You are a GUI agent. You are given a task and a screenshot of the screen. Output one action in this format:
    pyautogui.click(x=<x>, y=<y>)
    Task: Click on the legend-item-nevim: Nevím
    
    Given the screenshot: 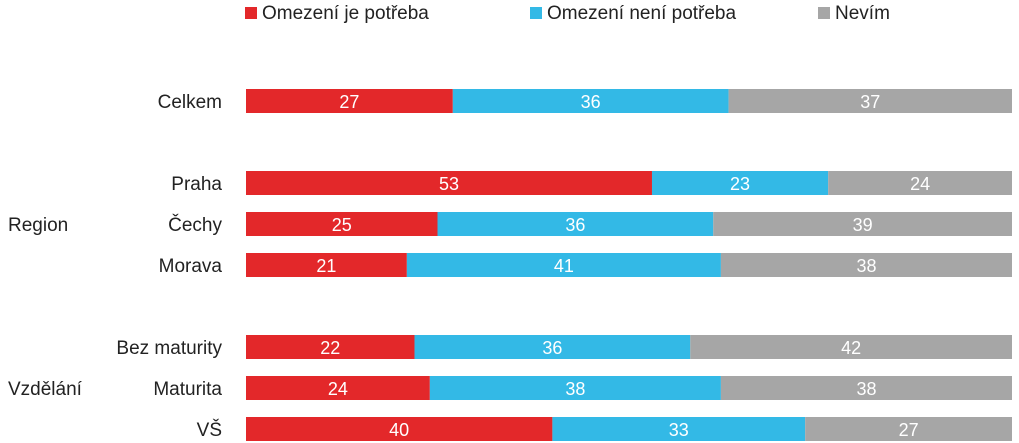 What is the action you would take?
    pyautogui.click(x=854, y=13)
    